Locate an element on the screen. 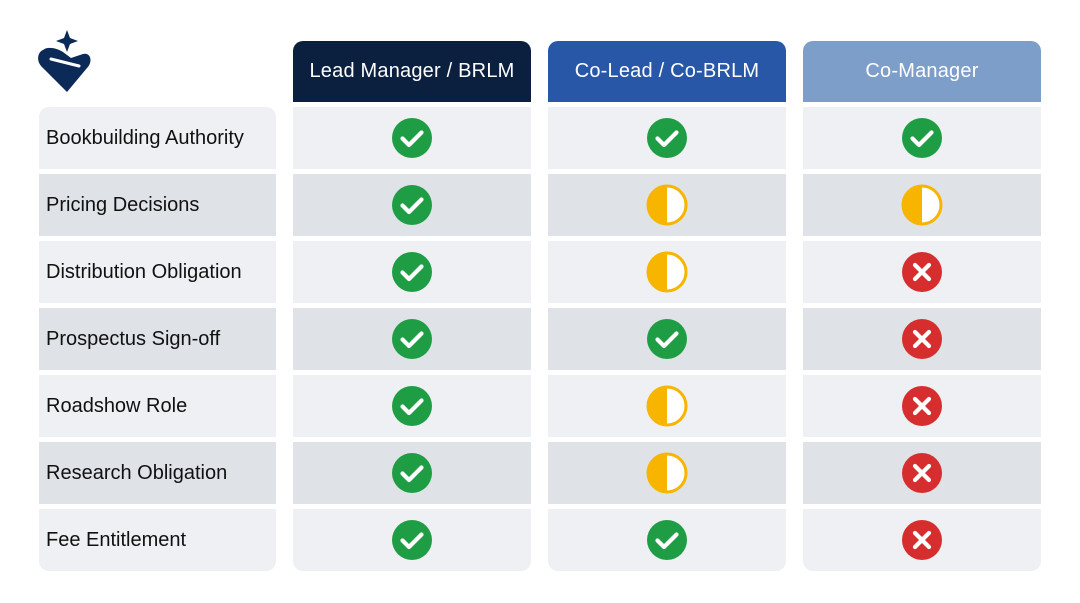  row-label: Research Obligation is located at coordinates (157, 473).